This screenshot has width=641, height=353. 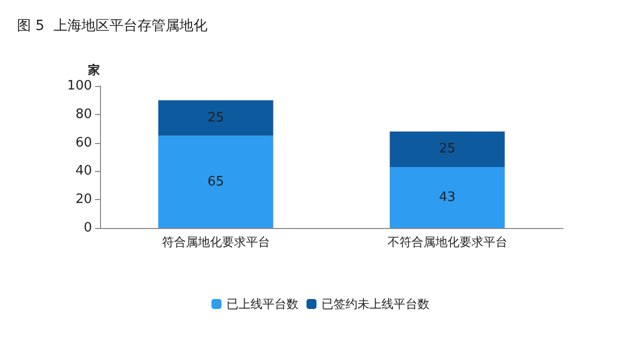 I want to click on data-label: 43, so click(x=447, y=197).